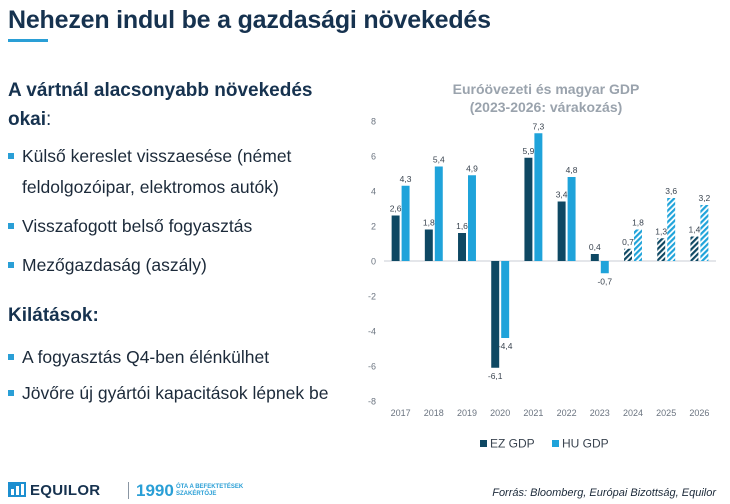  I want to click on reason-item-3: Mezőgazdaság (aszály), so click(188, 265).